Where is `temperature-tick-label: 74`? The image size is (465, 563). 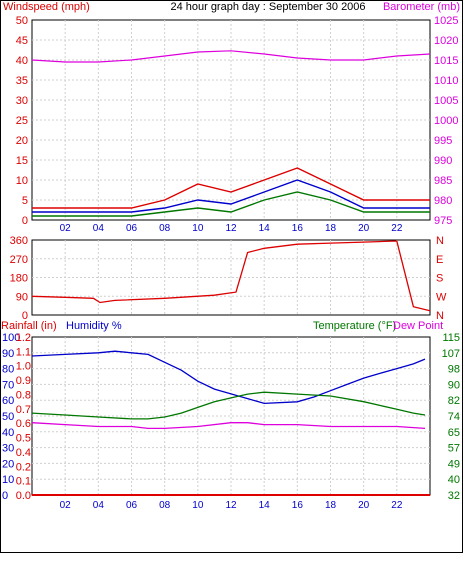 temperature-tick-label: 74 is located at coordinates (454, 417).